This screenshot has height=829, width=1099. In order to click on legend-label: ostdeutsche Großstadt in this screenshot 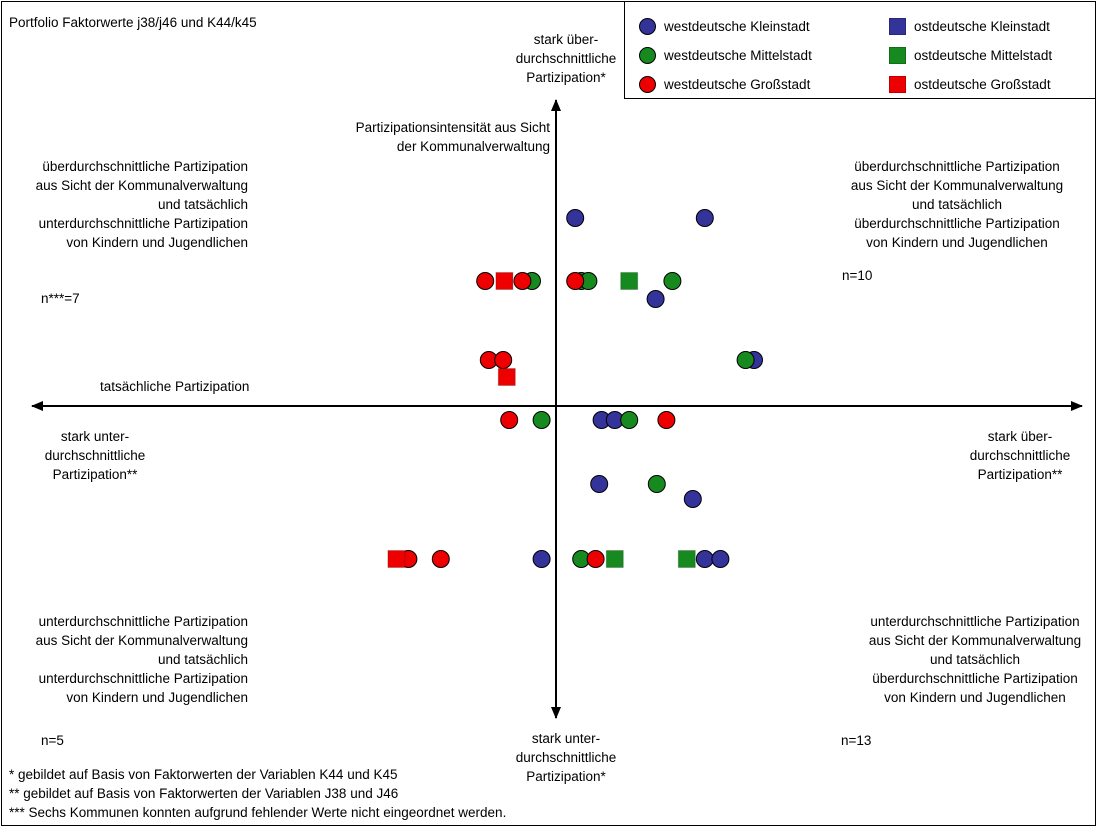, I will do `click(982, 84)`.